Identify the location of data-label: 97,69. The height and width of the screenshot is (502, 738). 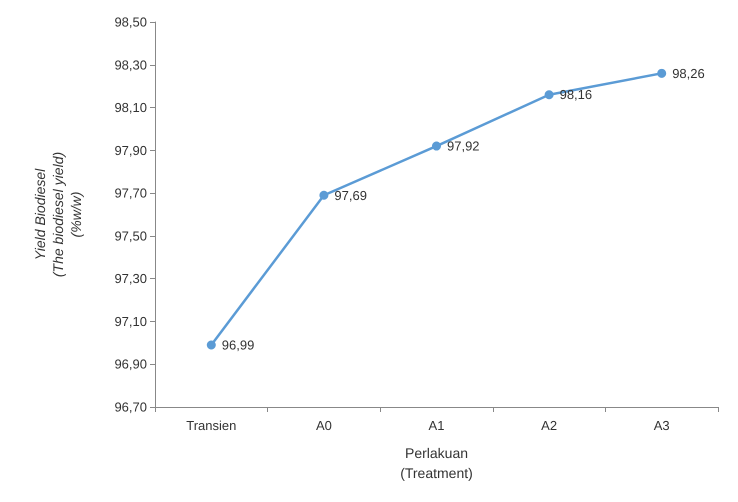
(350, 195).